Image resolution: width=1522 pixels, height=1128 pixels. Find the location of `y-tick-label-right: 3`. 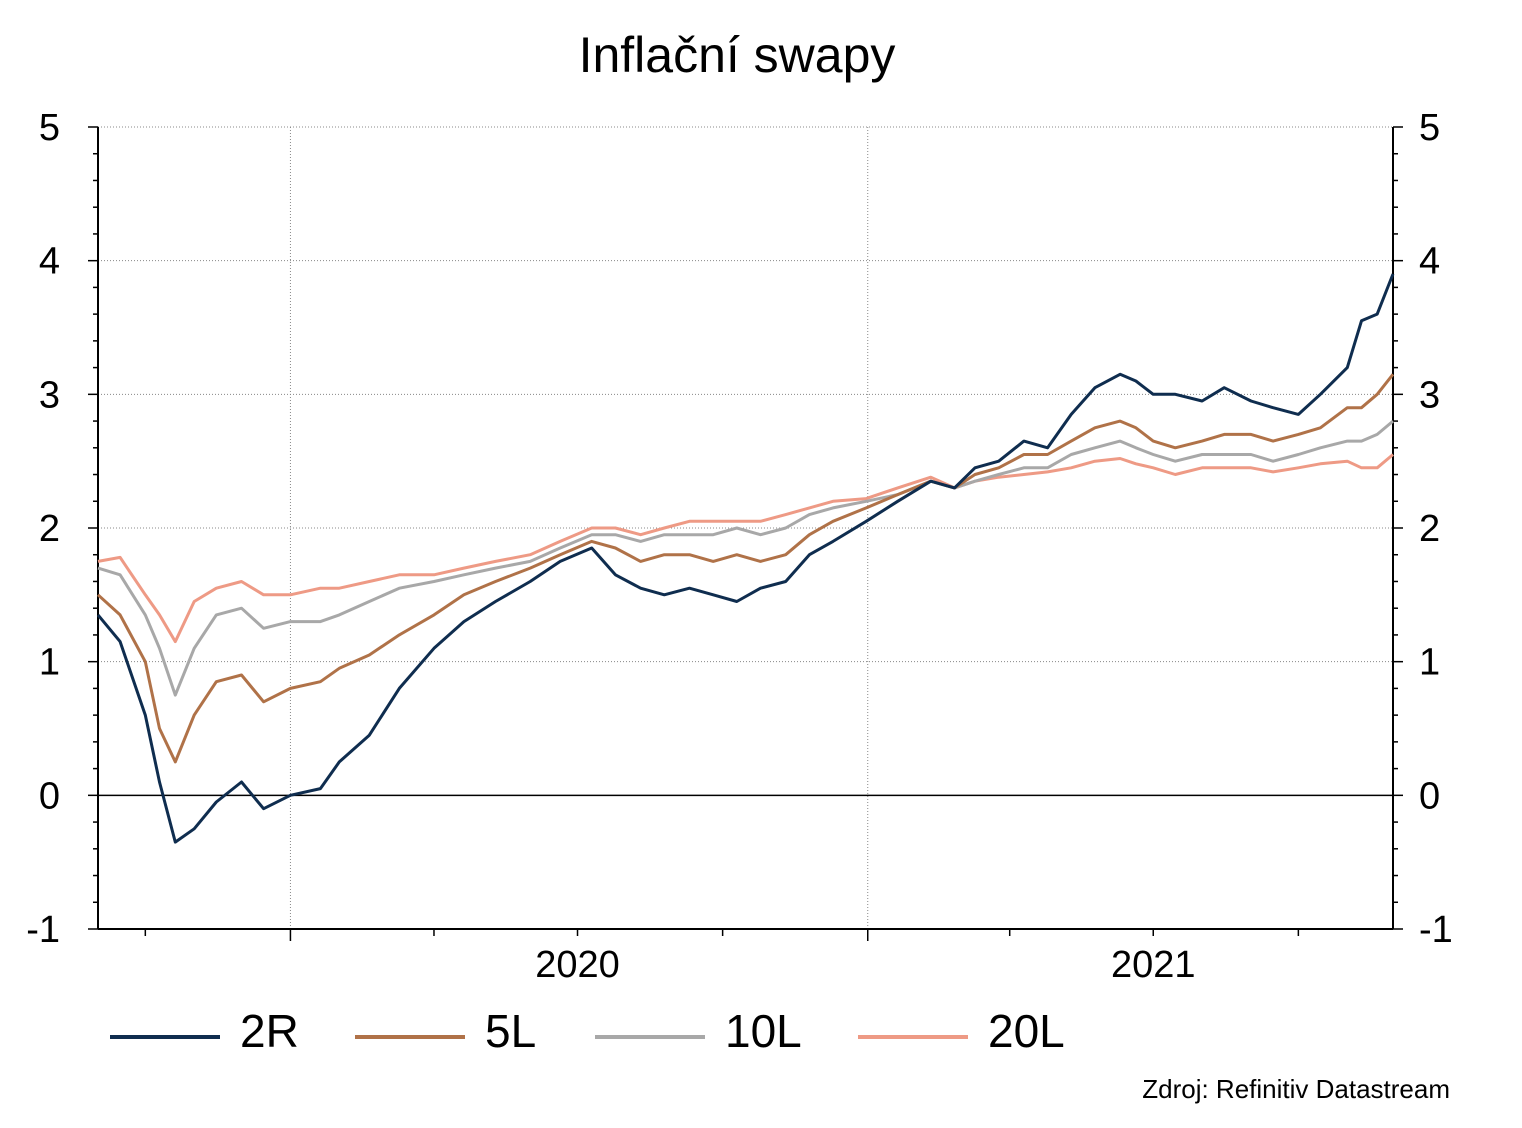

y-tick-label-right: 3 is located at coordinates (1429, 395).